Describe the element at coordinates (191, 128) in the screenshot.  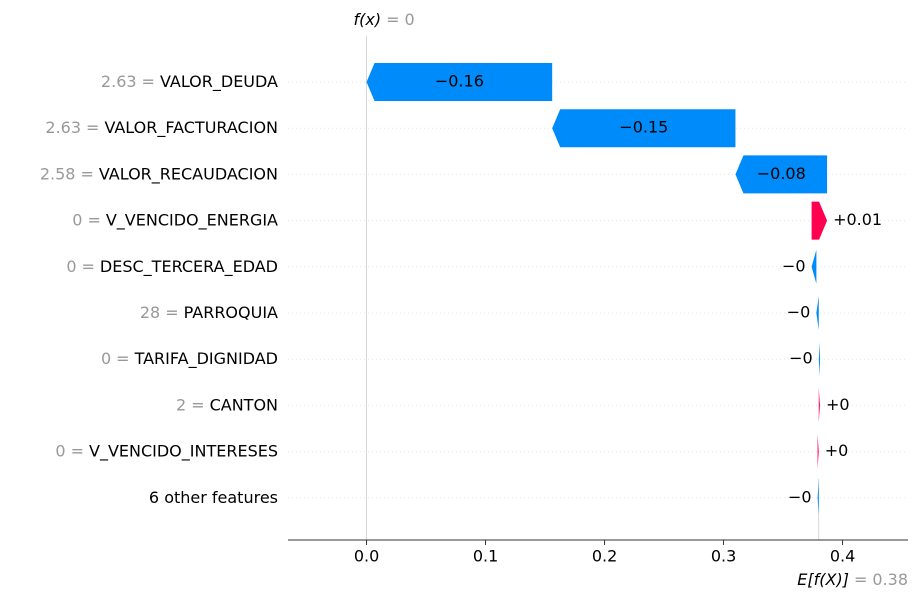
I see `feature-name: VALOR_FACTURACION` at that location.